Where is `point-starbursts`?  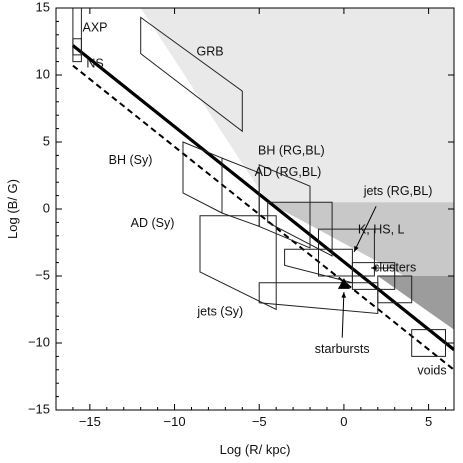 point-starbursts is located at coordinates (343, 283).